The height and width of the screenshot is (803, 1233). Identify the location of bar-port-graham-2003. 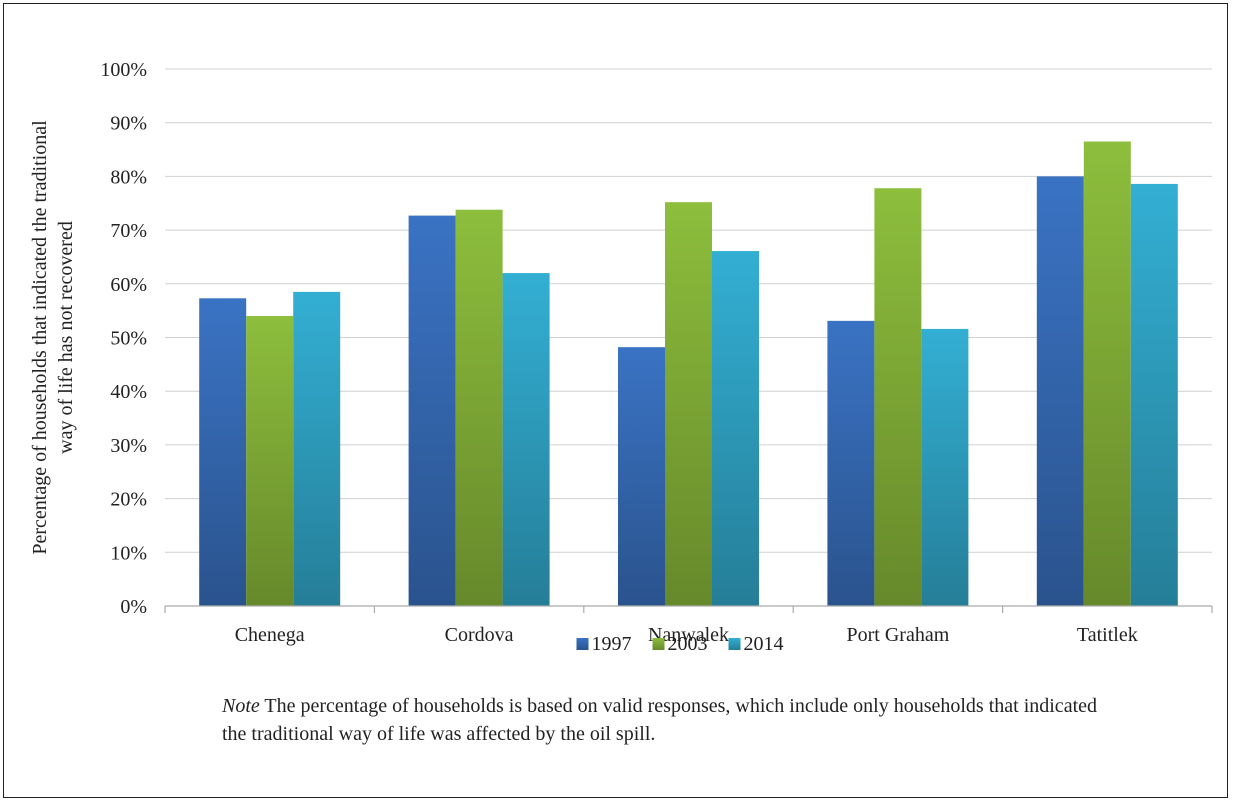
(898, 397).